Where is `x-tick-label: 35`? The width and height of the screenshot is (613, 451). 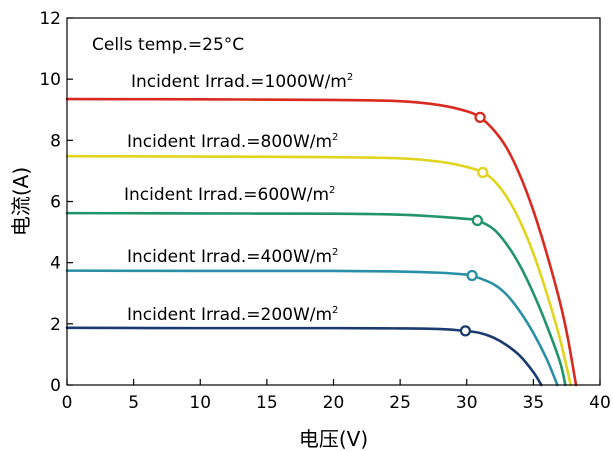 x-tick-label: 35 is located at coordinates (534, 403).